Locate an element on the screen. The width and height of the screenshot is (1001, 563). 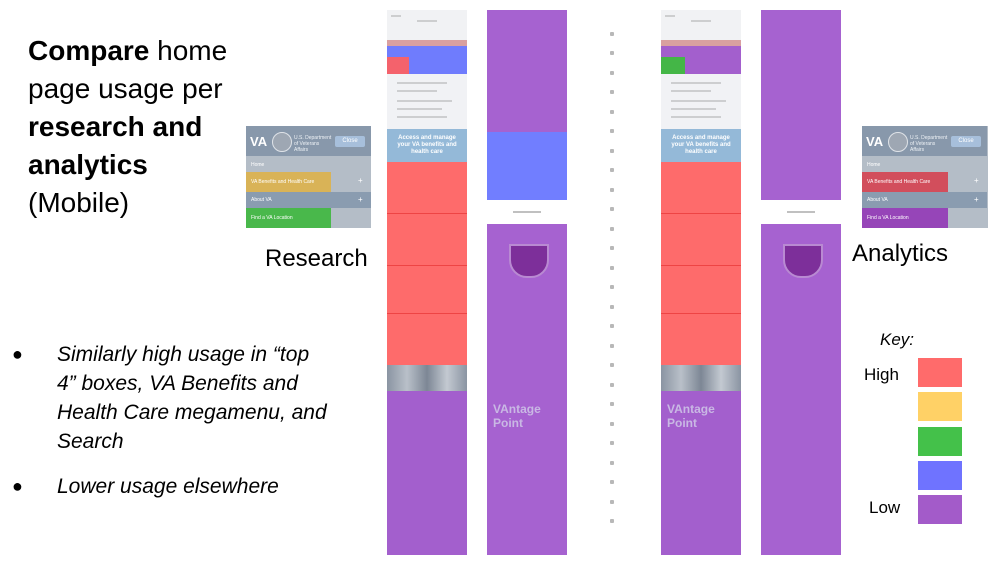
analytics-label: Analytics is located at coordinates (900, 253).